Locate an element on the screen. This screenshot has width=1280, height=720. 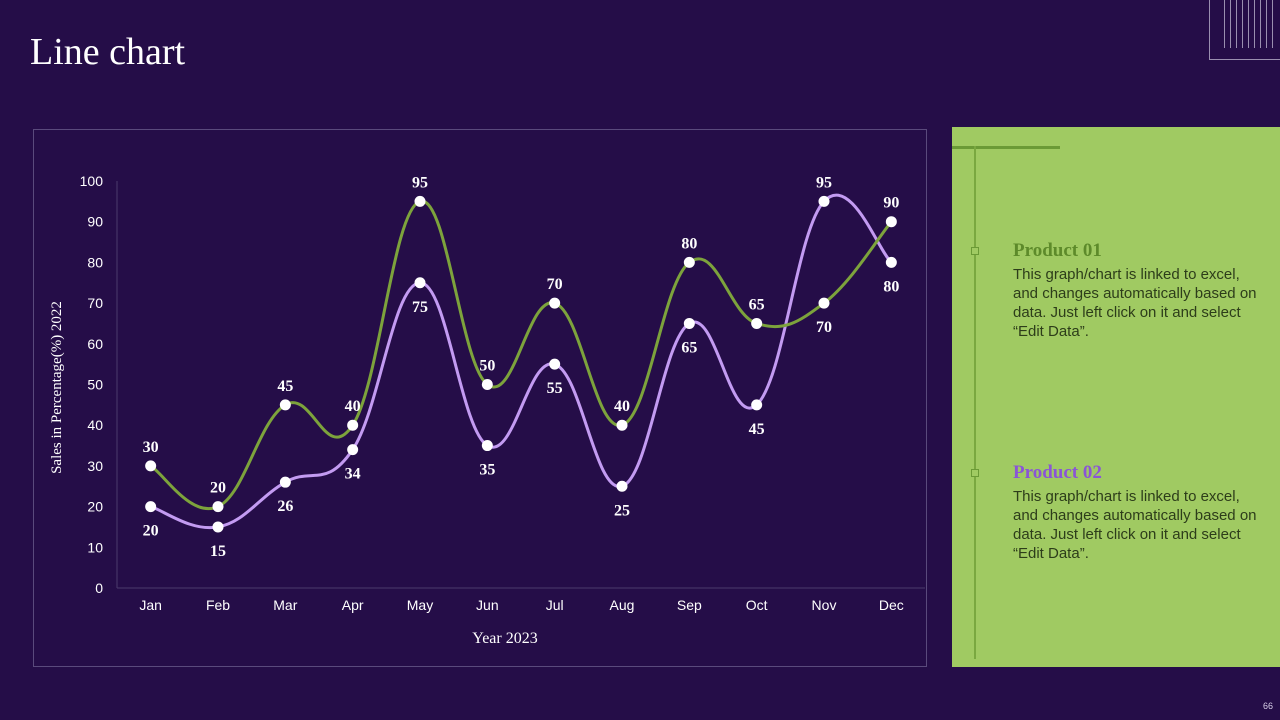
data-label-series-2: 34 is located at coordinates (353, 474).